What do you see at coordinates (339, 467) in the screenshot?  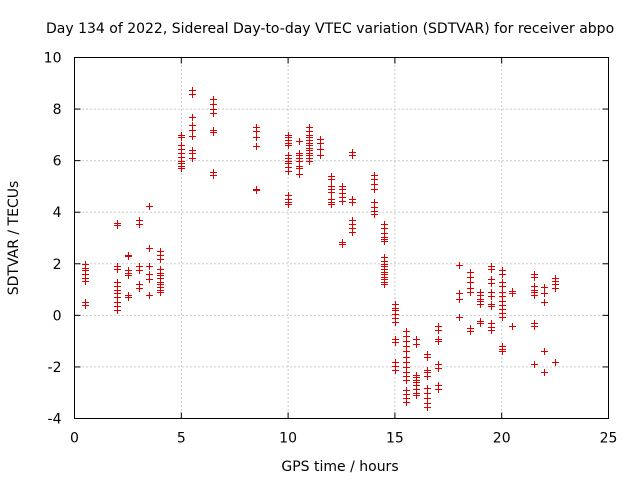 I see `x-axis-label: GPS time / hours` at bounding box center [339, 467].